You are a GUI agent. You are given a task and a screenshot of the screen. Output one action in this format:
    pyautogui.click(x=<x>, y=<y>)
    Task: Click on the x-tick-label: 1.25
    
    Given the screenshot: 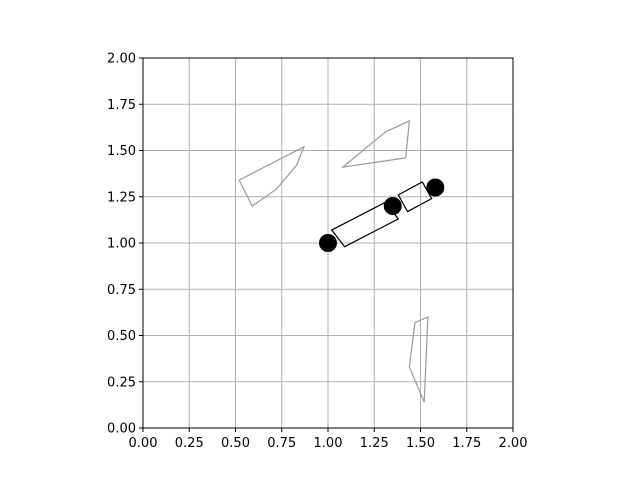 What is the action you would take?
    pyautogui.click(x=374, y=443)
    